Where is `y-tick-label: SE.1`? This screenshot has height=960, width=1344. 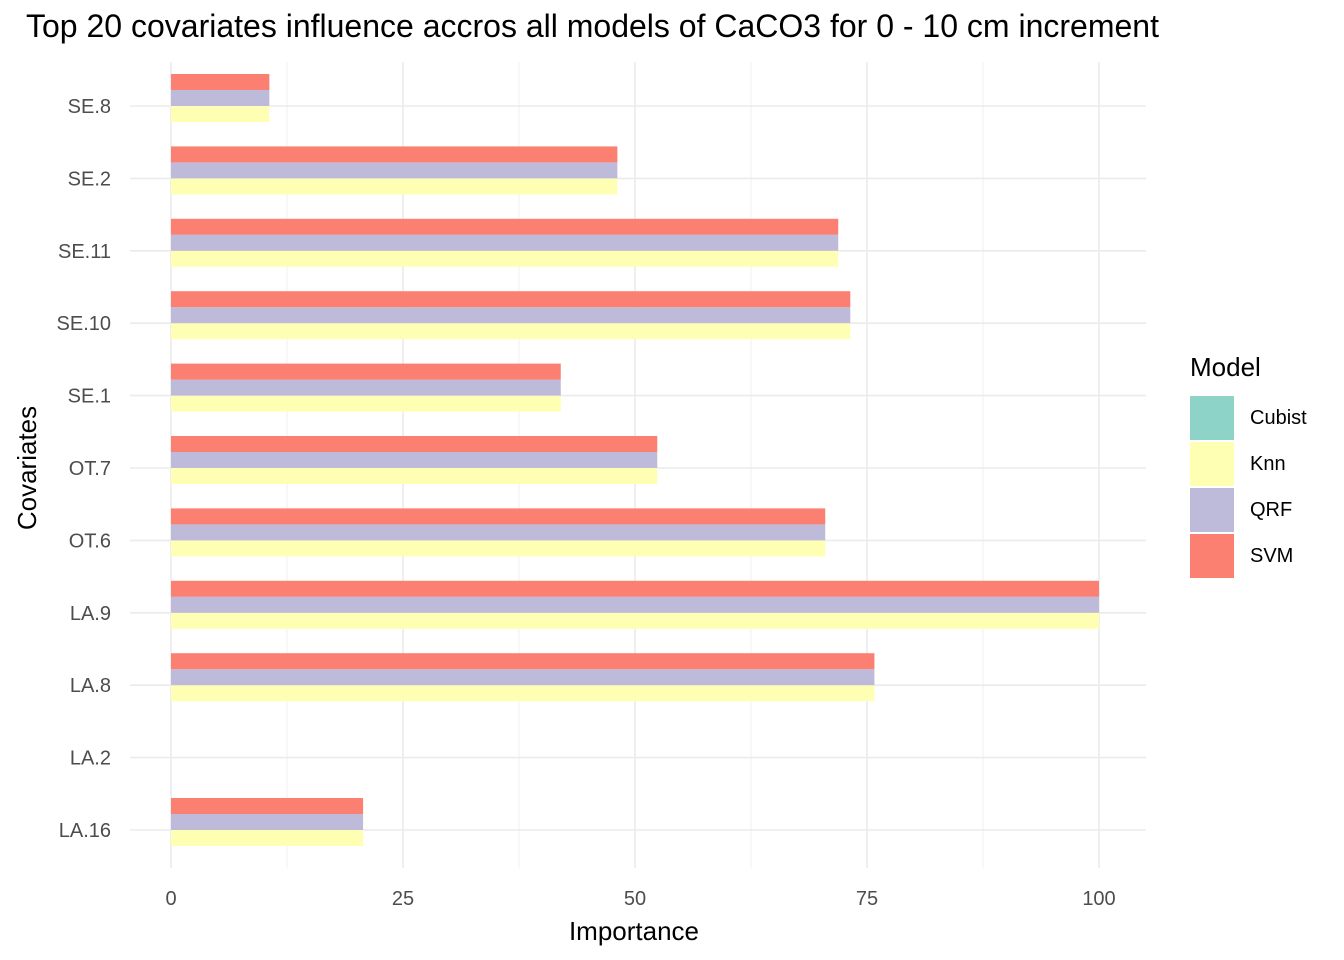
y-tick-label: SE.1 is located at coordinates (89, 397).